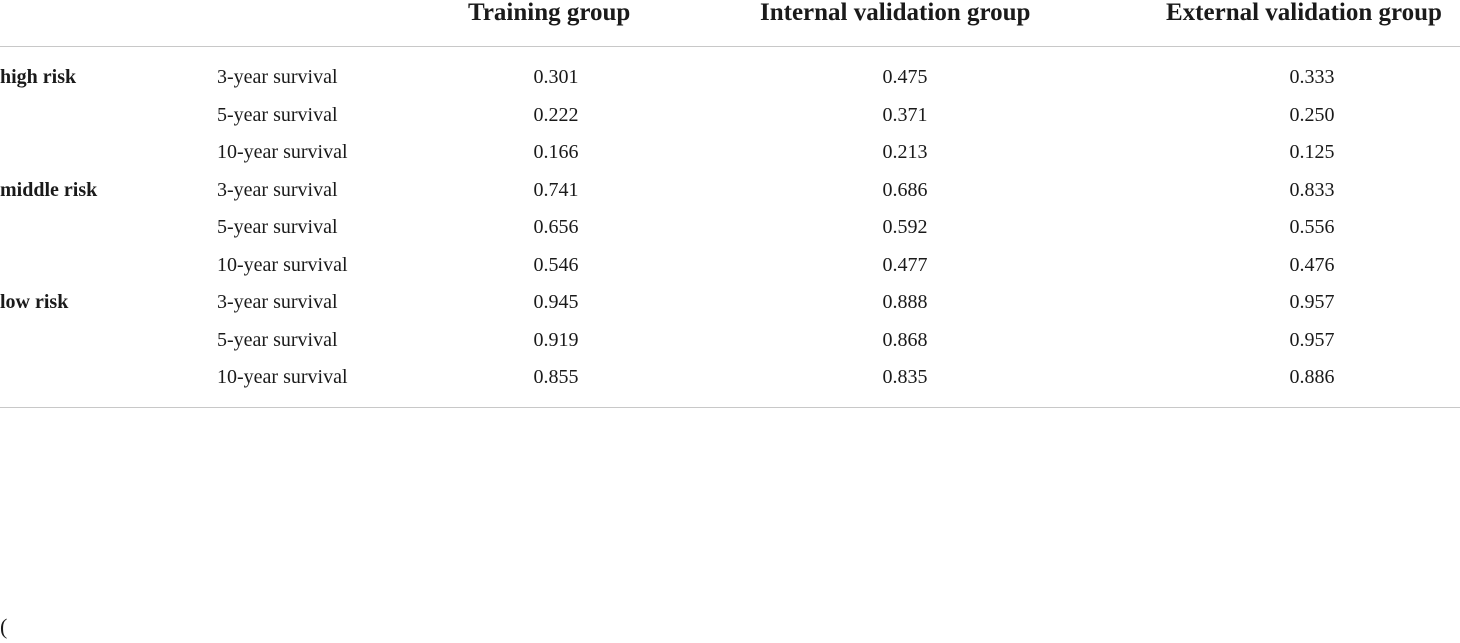 The width and height of the screenshot is (1460, 643). What do you see at coordinates (1312, 377) in the screenshot?
I see `external-validation-value: 0.886` at bounding box center [1312, 377].